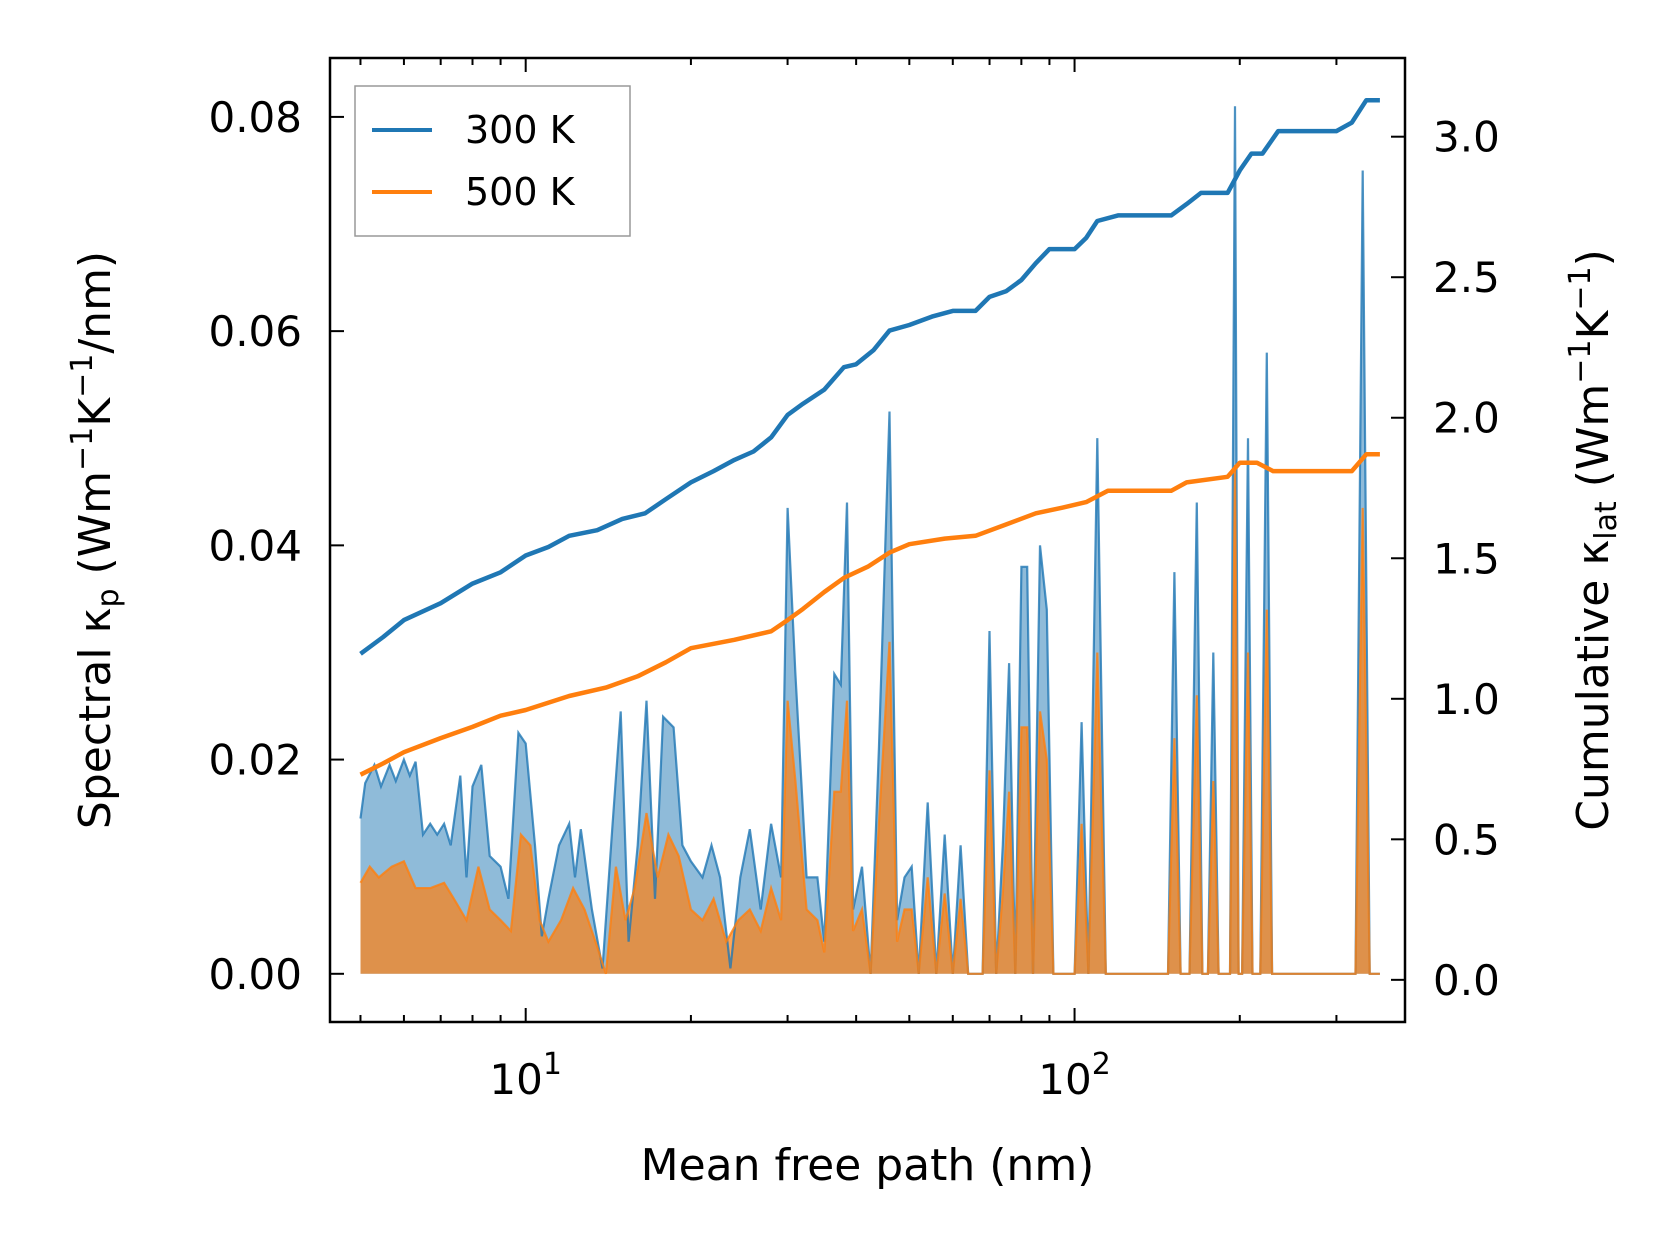 The width and height of the screenshot is (1679, 1254). I want to click on y-left-title-sup1: −1, so click(82, 449).